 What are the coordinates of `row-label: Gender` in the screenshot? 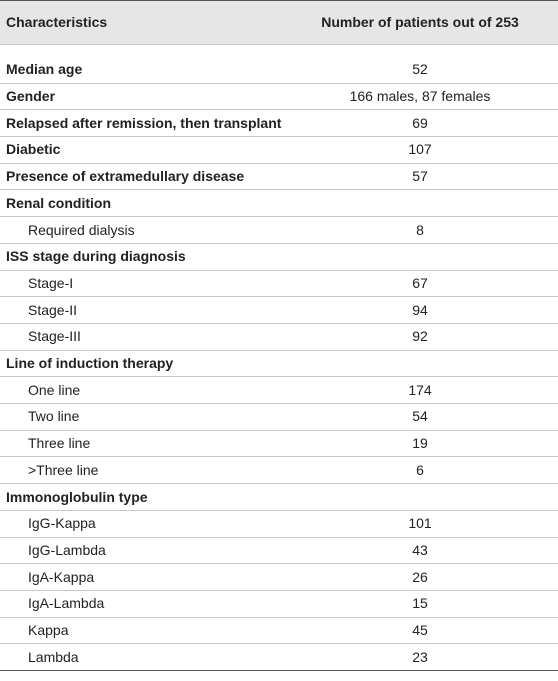 It's located at (31, 96).